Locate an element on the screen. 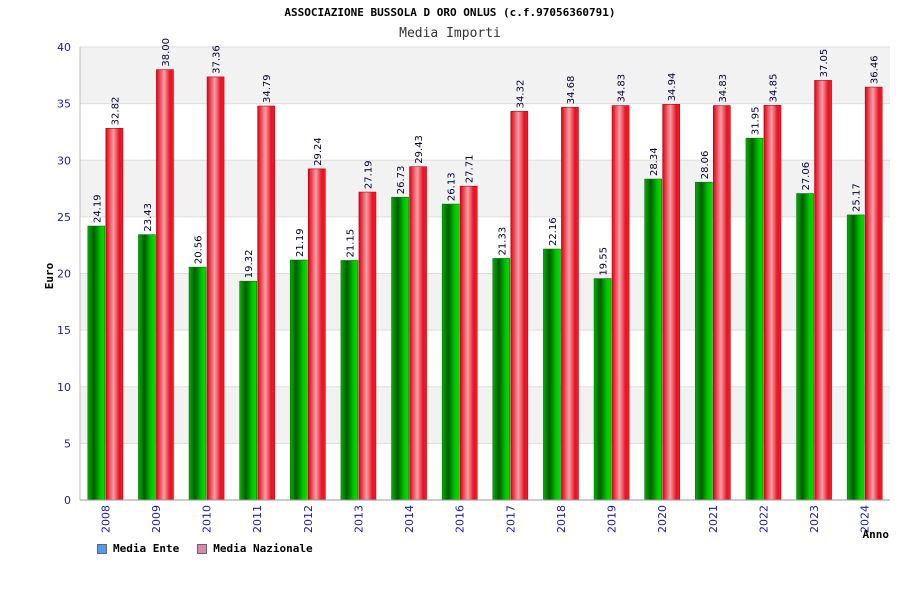 This screenshot has height=600, width=900. data-label: 36.46 is located at coordinates (875, 69).